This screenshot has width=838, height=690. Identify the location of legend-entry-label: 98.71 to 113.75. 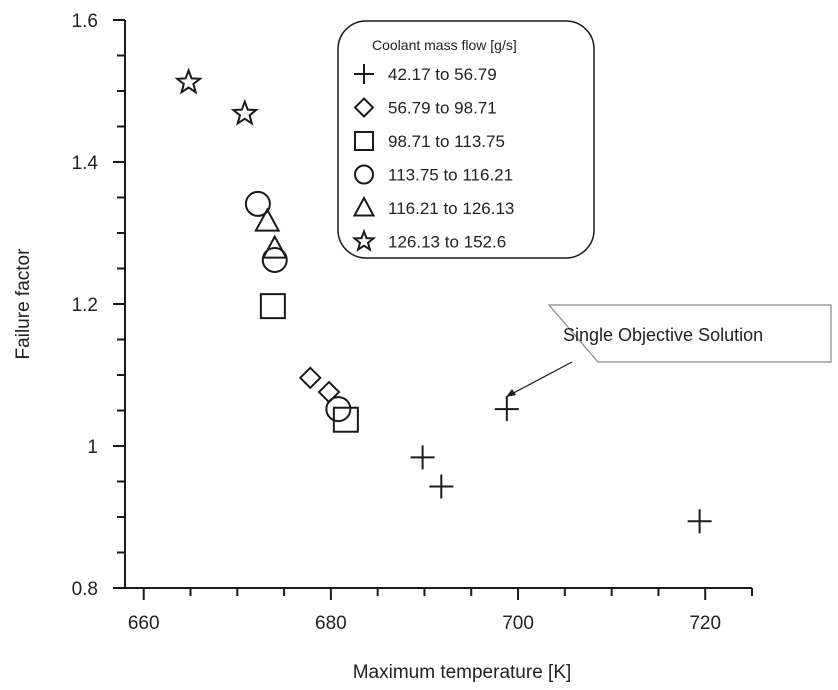
(446, 141).